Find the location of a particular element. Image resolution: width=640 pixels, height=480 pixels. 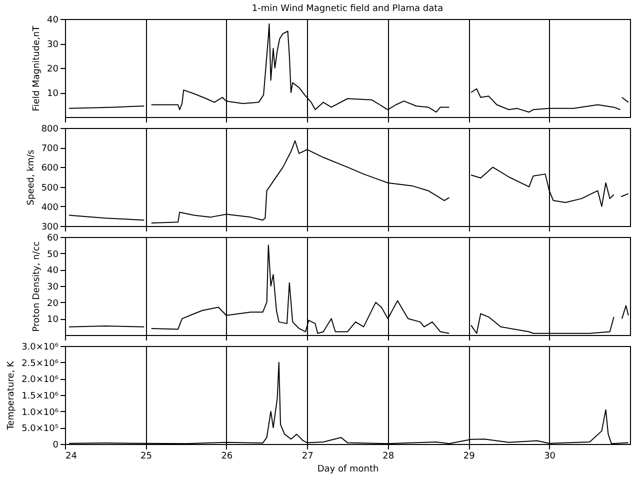

y-axis-title: Proton Density, n/cc is located at coordinates (37, 286).